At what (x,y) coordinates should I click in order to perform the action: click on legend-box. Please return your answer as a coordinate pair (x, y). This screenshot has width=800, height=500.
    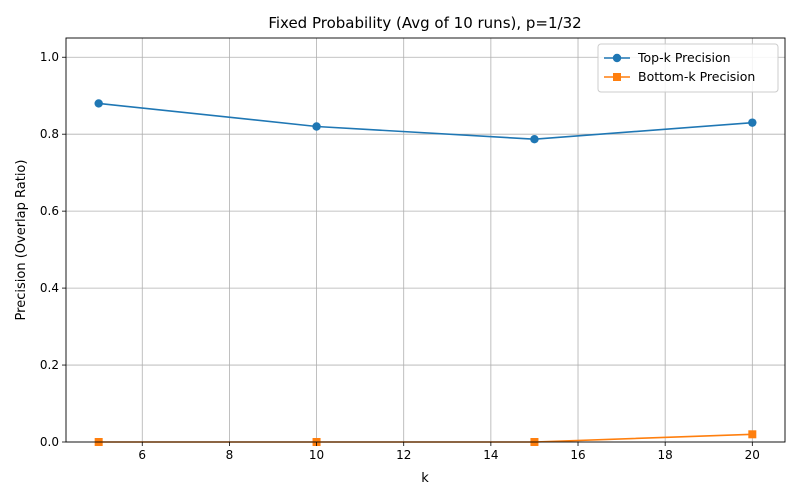
    Looking at the image, I should click on (688, 68).